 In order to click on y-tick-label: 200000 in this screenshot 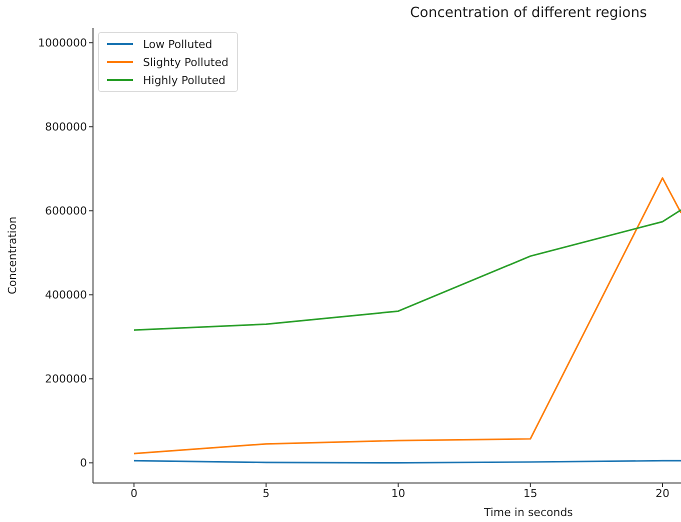, I will do `click(66, 379)`.